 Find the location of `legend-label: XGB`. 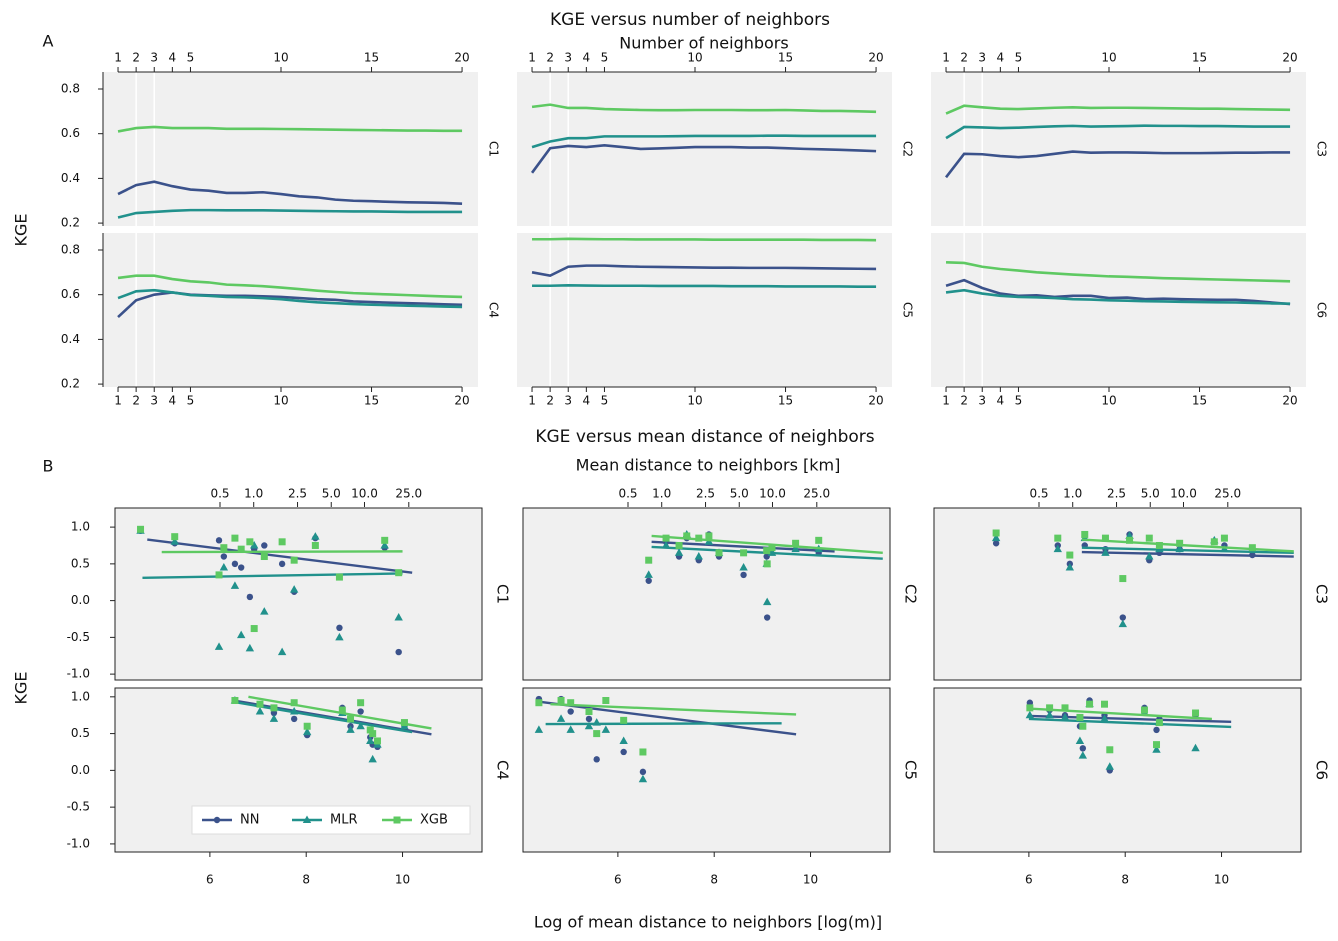

legend-label: XGB is located at coordinates (434, 820).